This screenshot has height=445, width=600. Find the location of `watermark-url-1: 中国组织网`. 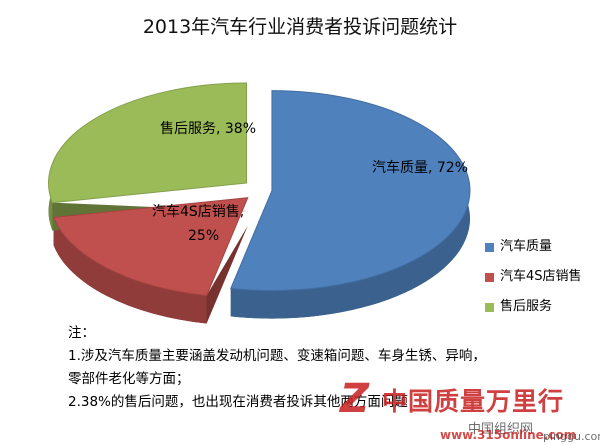

watermark-url-1: 中国组织网 is located at coordinates (501, 429).